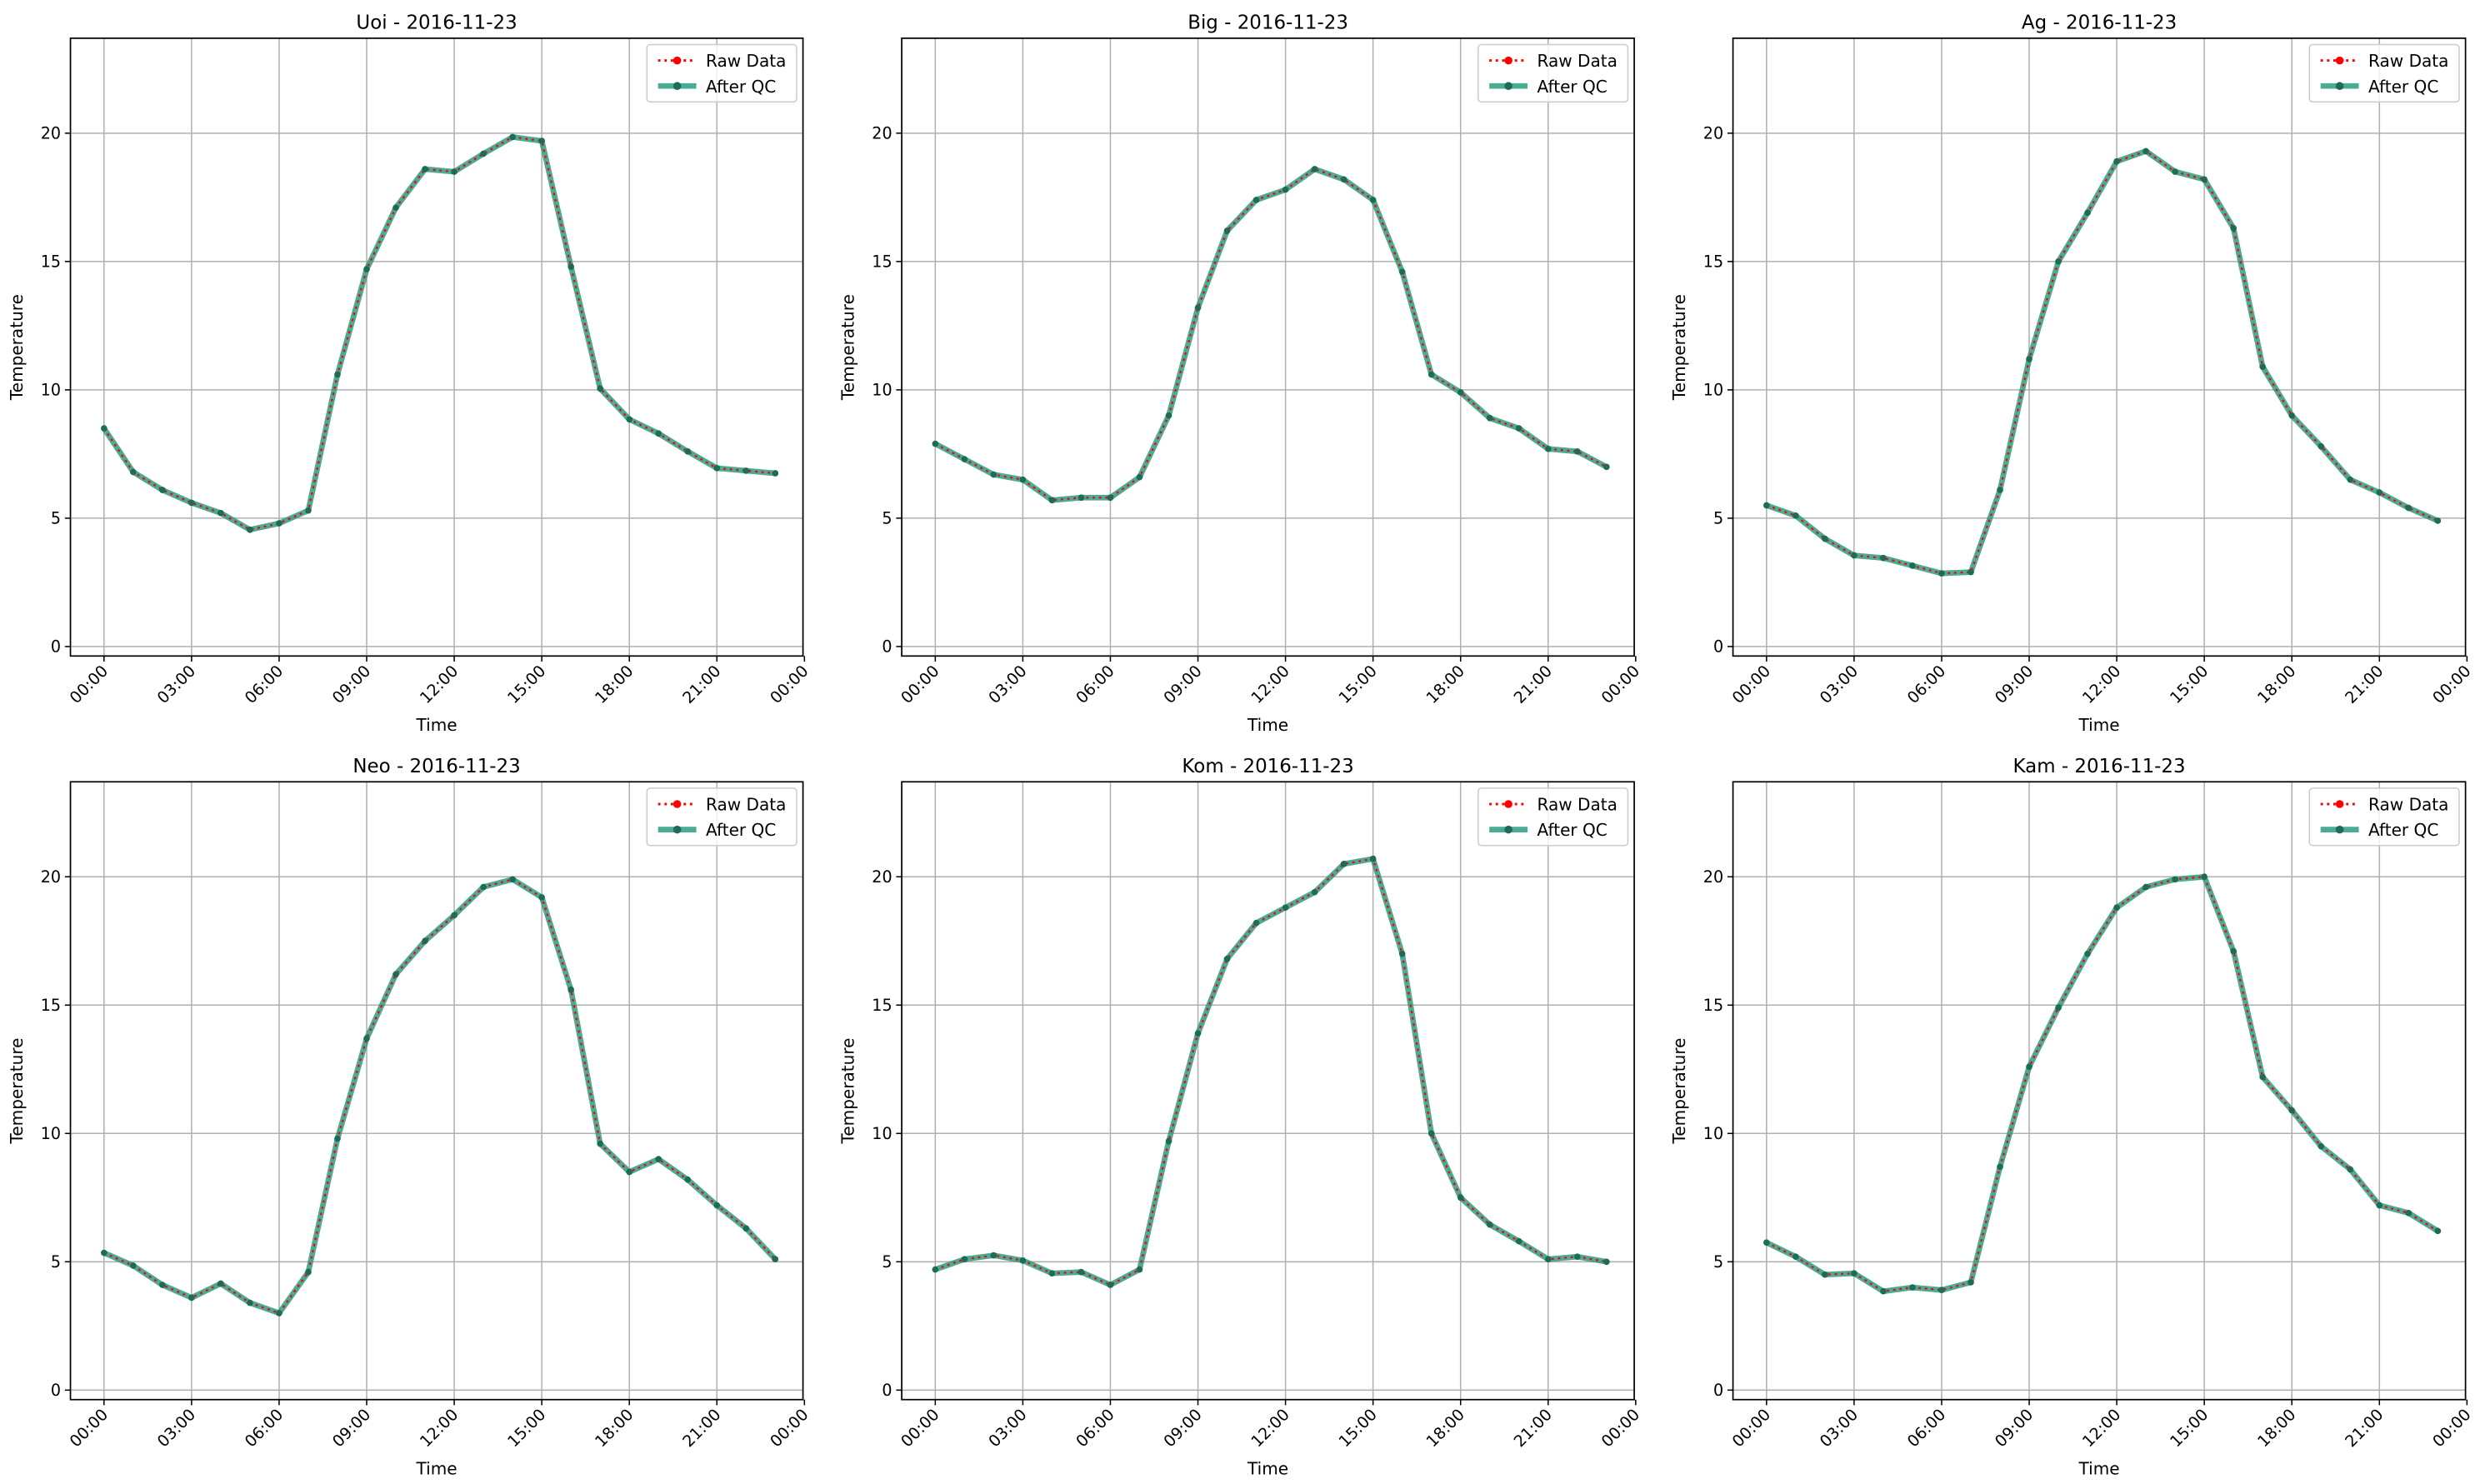  I want to click on y-tick-label: 0, so click(56, 647).